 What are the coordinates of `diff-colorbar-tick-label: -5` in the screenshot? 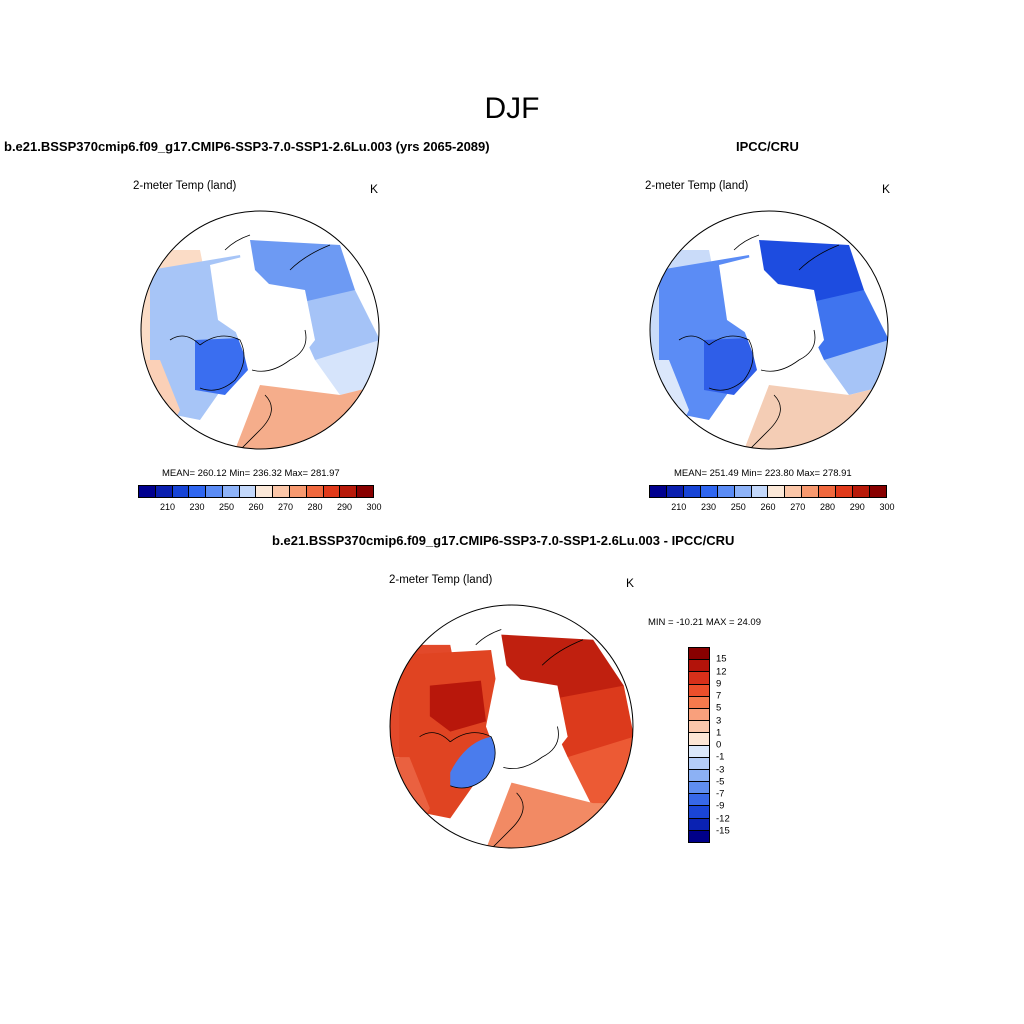 It's located at (720, 782).